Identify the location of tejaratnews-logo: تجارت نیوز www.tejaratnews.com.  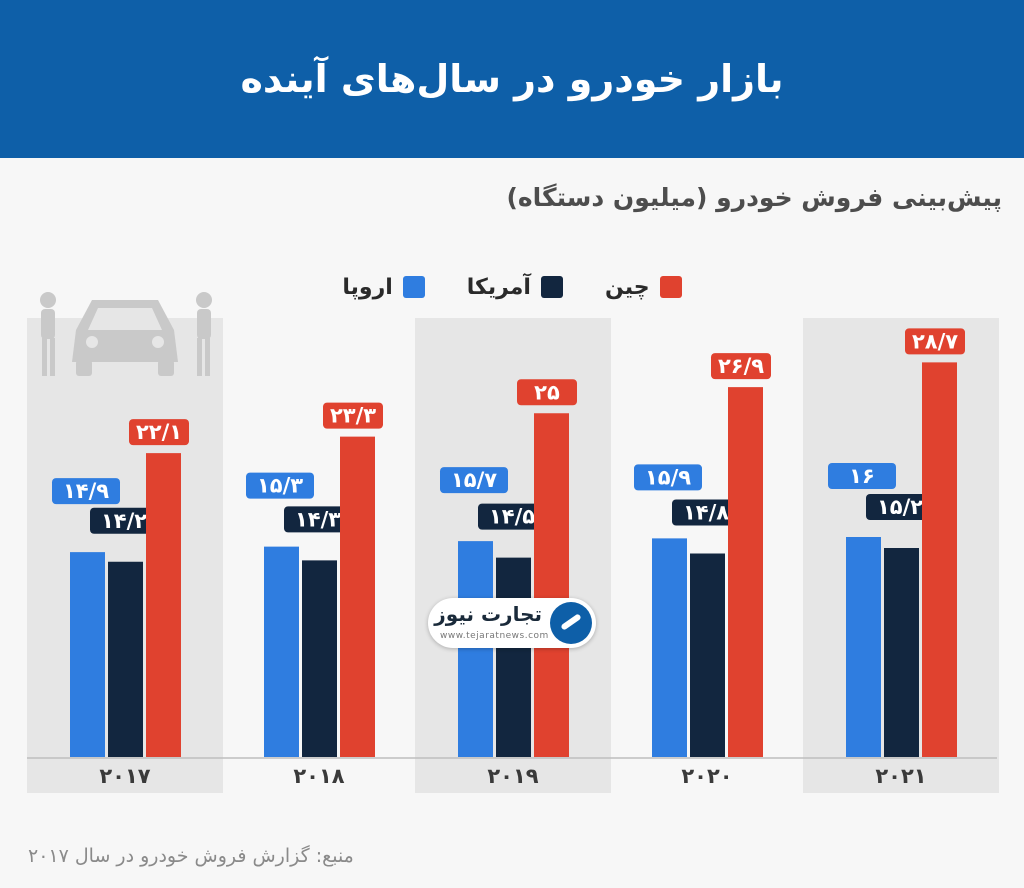
(512, 623).